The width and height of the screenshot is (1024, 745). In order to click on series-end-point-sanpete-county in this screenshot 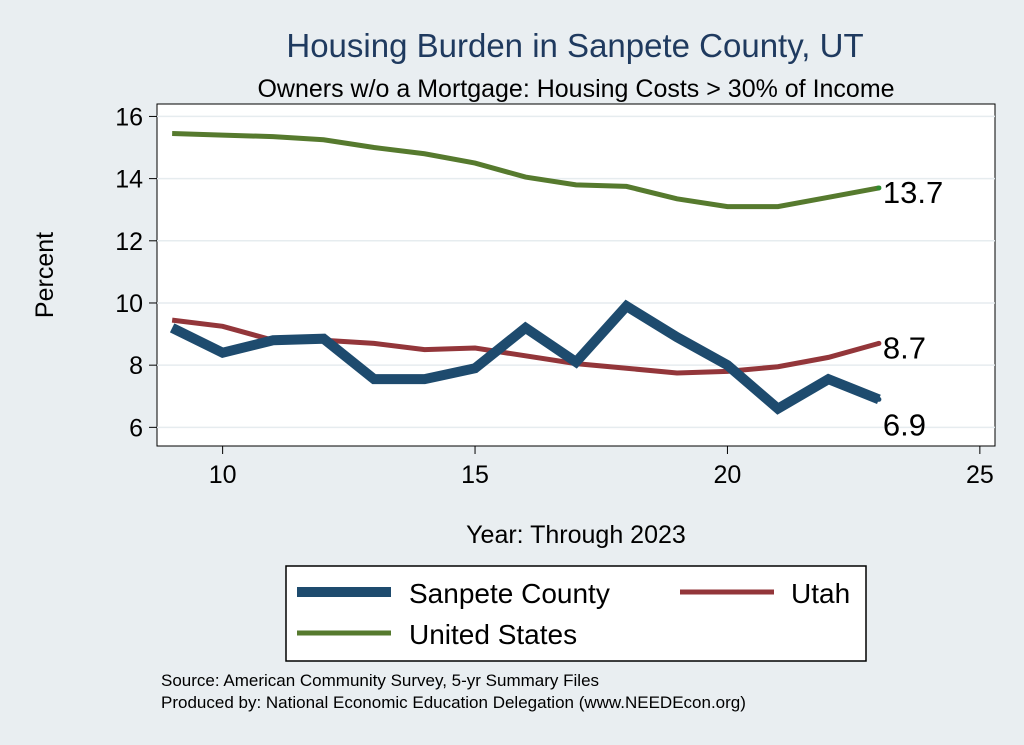, I will do `click(879, 399)`.